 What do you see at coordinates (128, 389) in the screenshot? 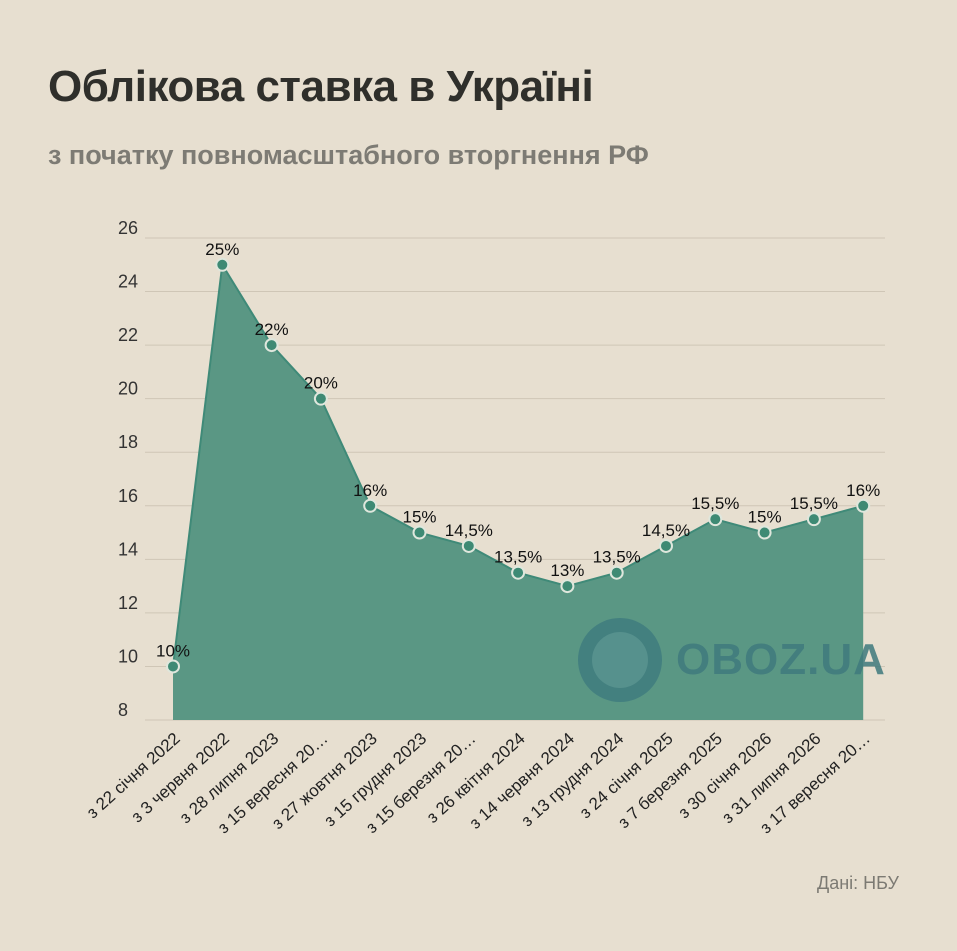
I see `y-tick-label: 20` at bounding box center [128, 389].